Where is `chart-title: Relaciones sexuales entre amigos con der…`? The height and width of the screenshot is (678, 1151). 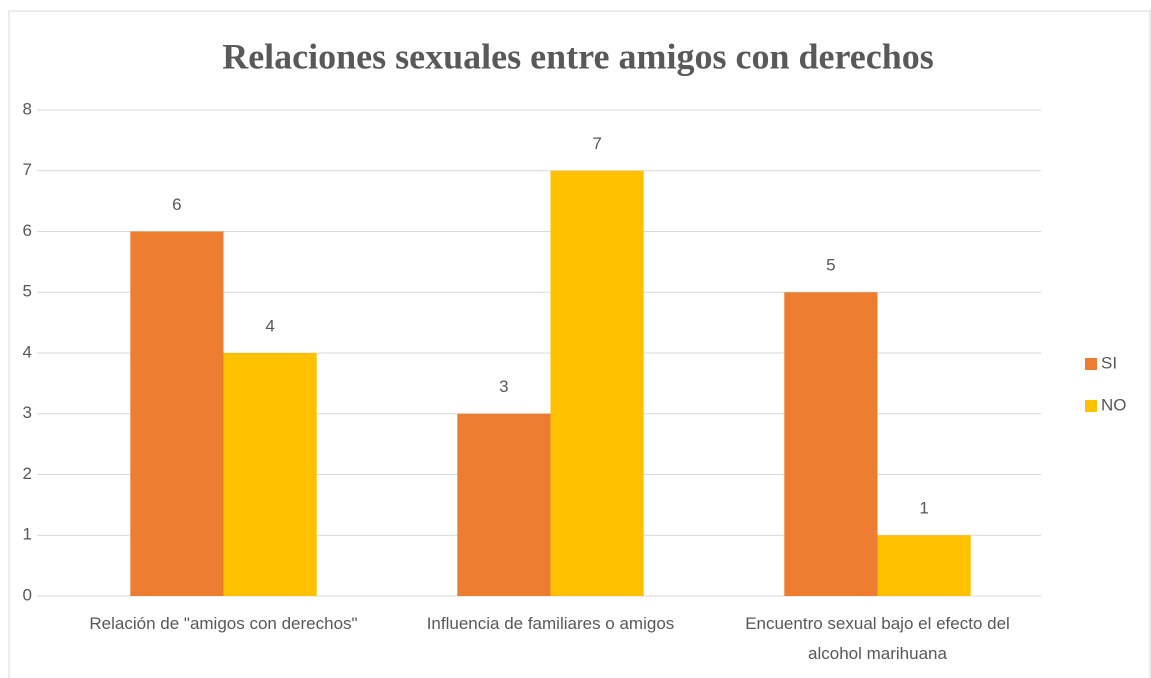
chart-title: Relaciones sexuales entre amigos con der… is located at coordinates (578, 56).